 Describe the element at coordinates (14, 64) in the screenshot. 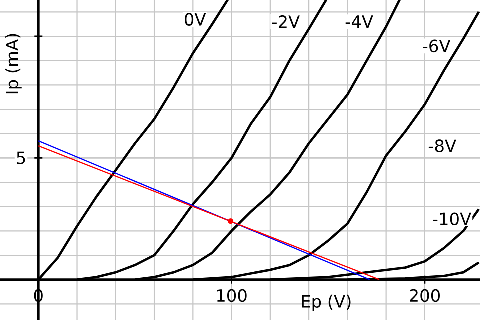

I see `y-axis-title: Ip (mA)` at that location.